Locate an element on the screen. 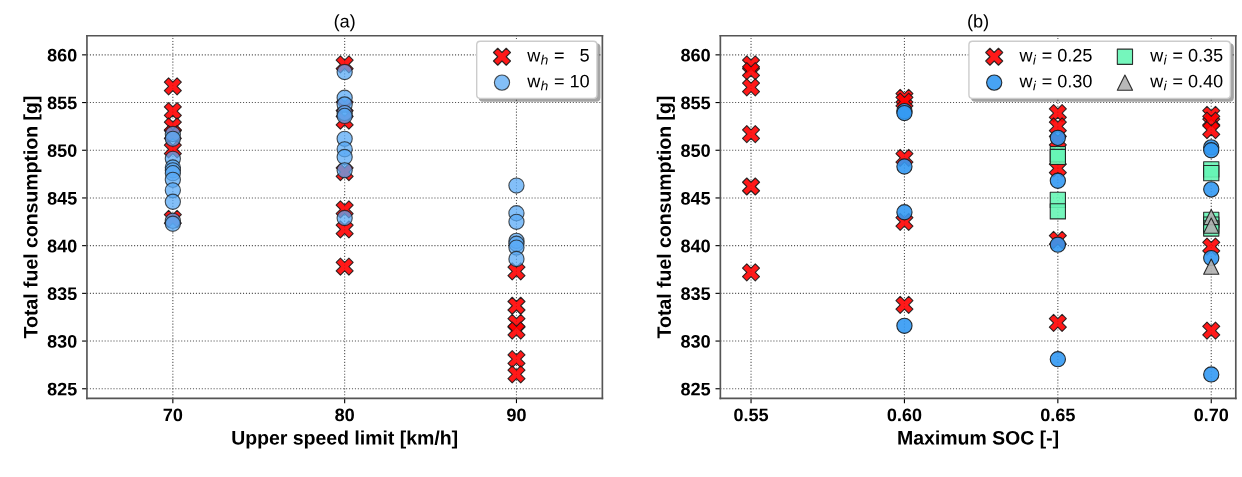 Image resolution: width=1242 pixels, height=477 pixels. legend-label: w$_{i}$ = 0.25 is located at coordinates (1055, 56).